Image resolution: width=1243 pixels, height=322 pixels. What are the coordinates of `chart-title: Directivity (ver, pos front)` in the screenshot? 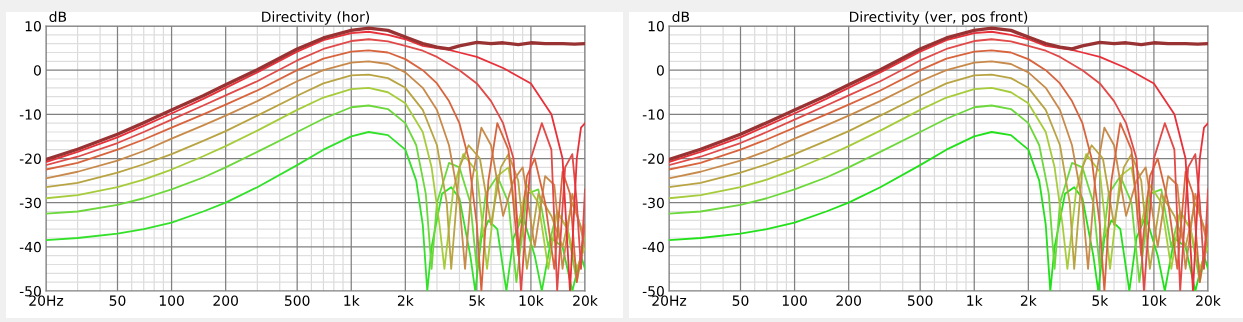 It's located at (939, 18).